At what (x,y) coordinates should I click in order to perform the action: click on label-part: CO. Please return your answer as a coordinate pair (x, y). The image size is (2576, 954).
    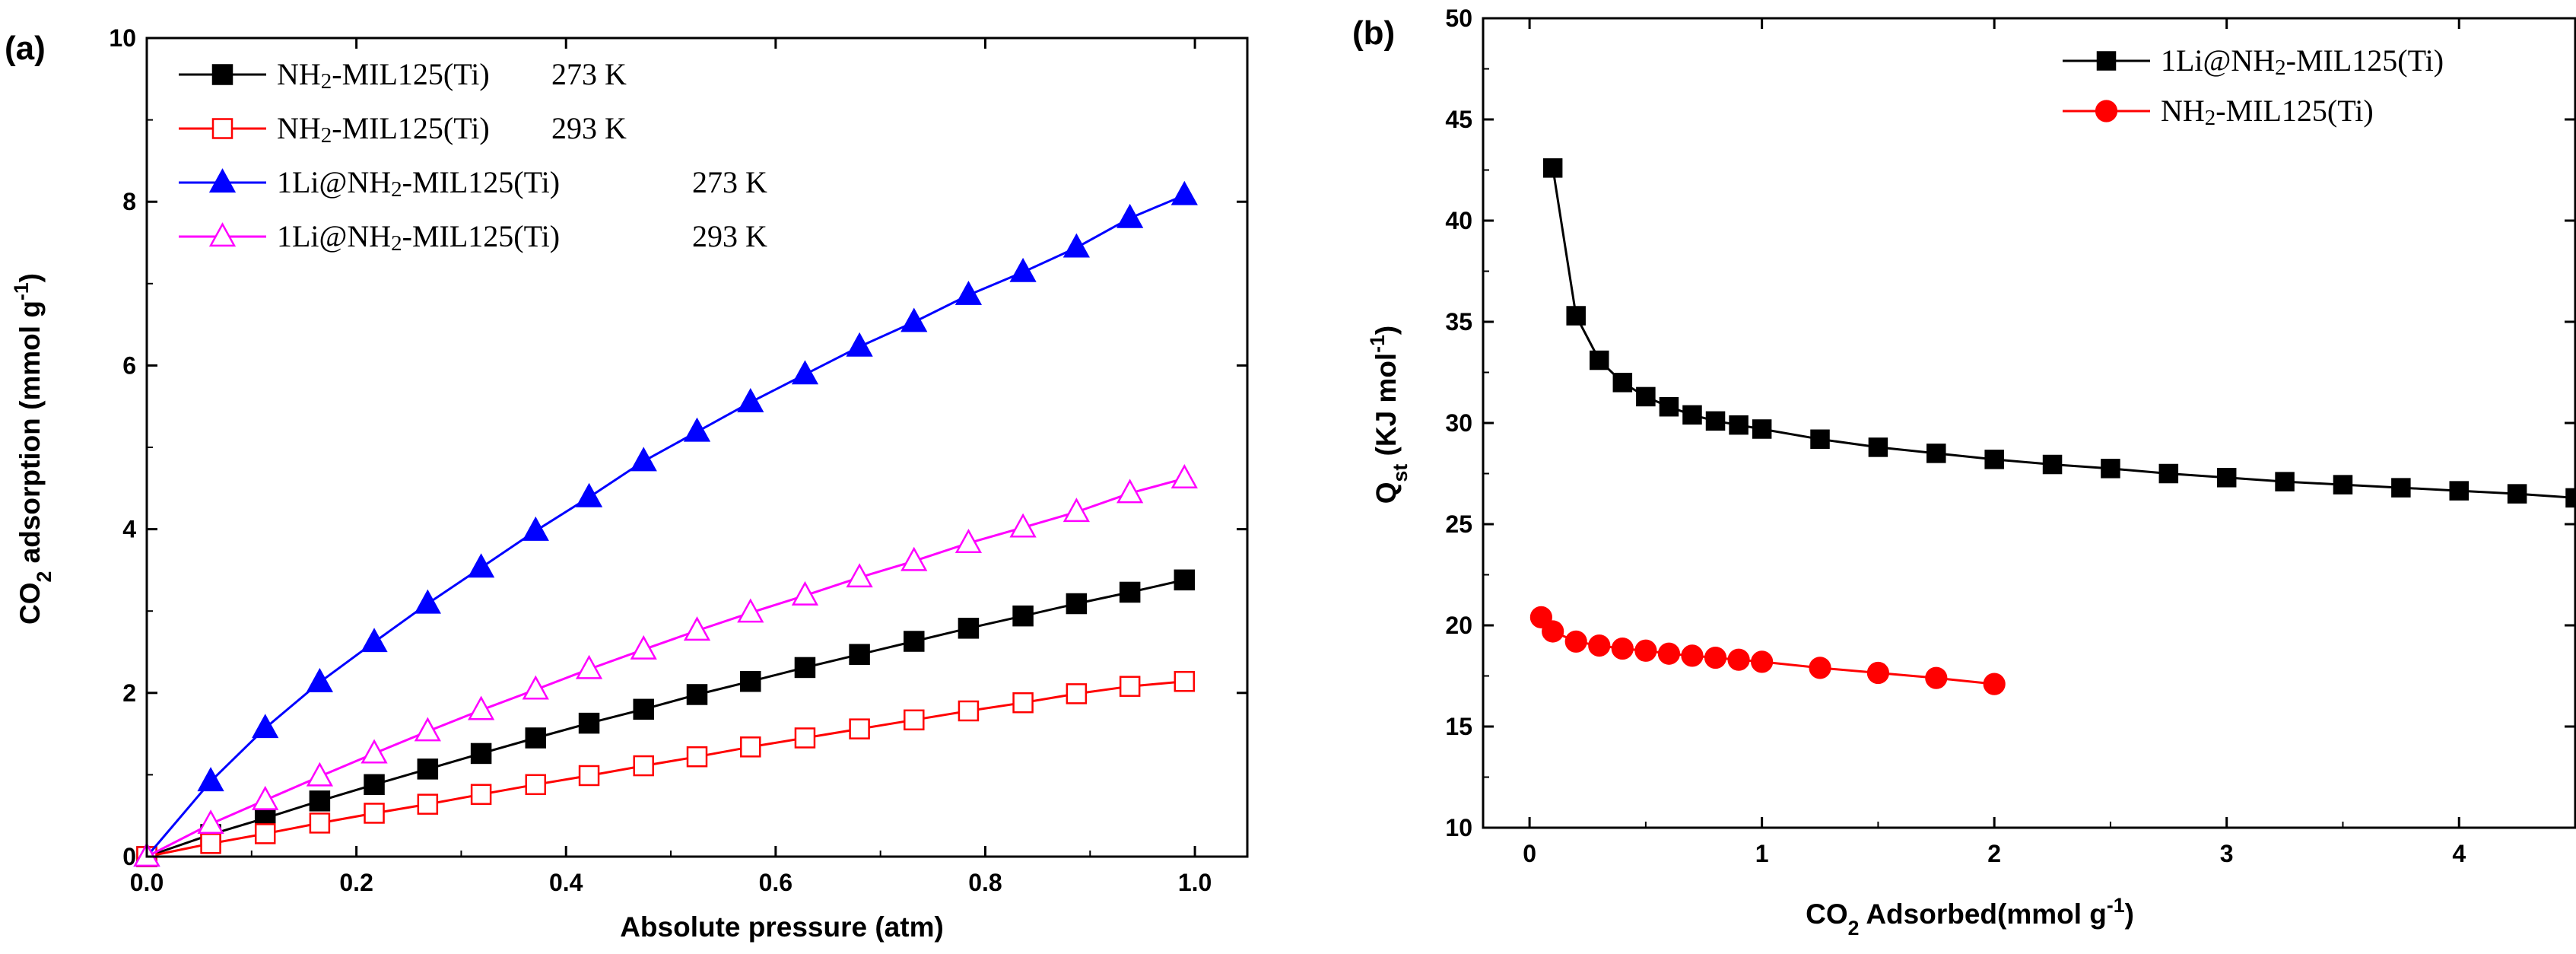
    Looking at the image, I should click on (1827, 914).